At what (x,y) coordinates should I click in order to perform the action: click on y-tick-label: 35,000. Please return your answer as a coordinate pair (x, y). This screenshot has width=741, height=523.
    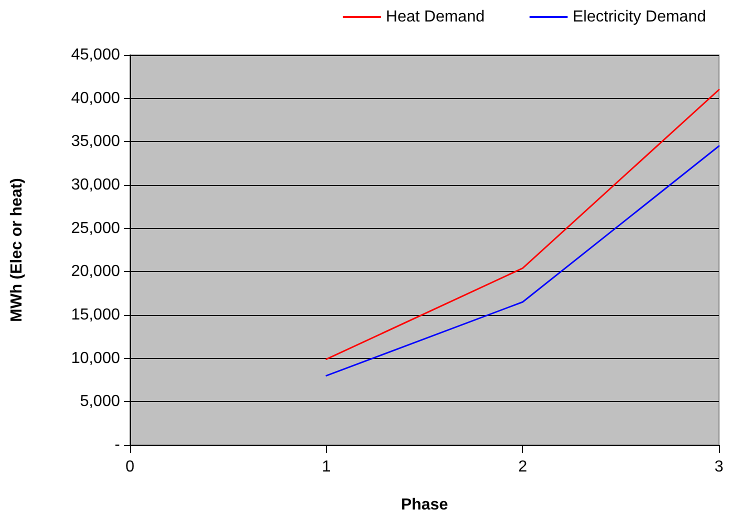
    Looking at the image, I should click on (95, 141).